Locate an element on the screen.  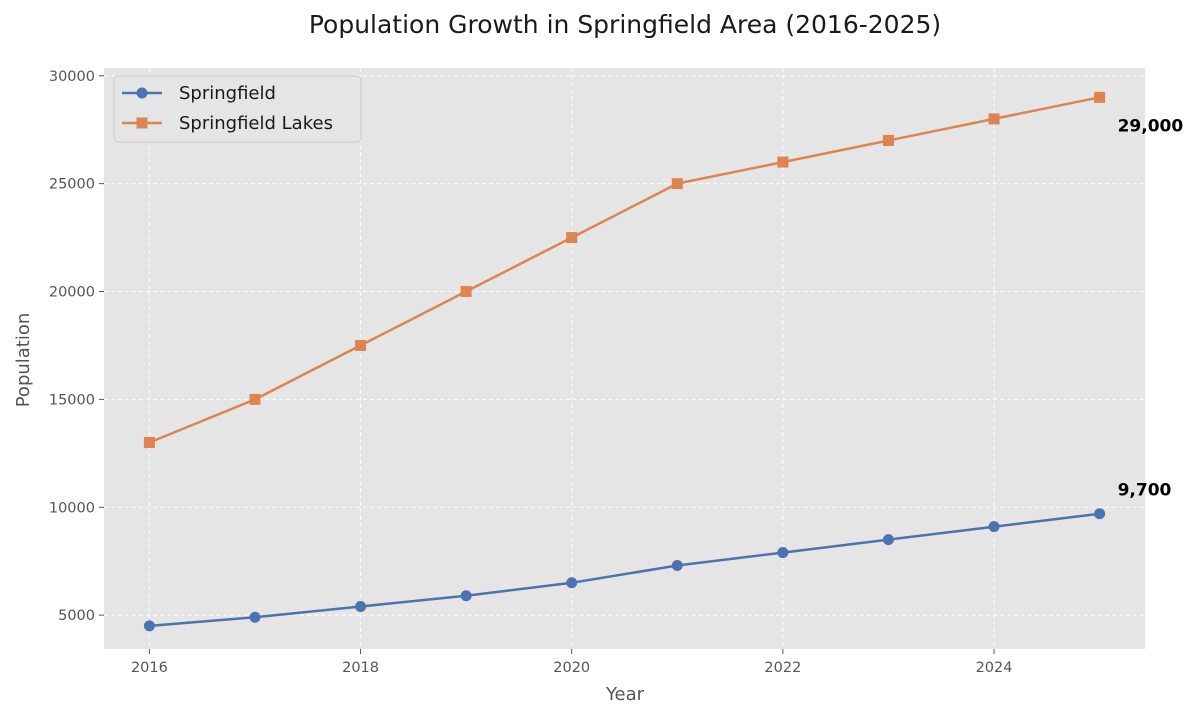
y-axis-label: Population is located at coordinates (23, 360).